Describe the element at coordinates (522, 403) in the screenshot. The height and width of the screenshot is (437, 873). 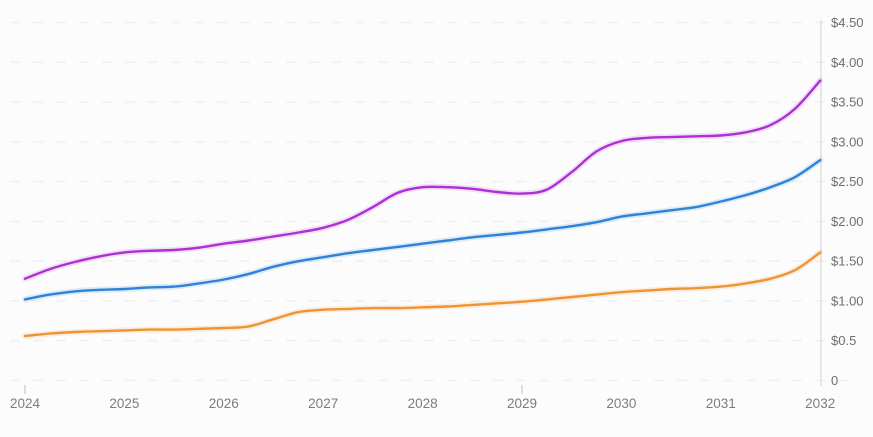
I see `x-axis-label: 2029` at that location.